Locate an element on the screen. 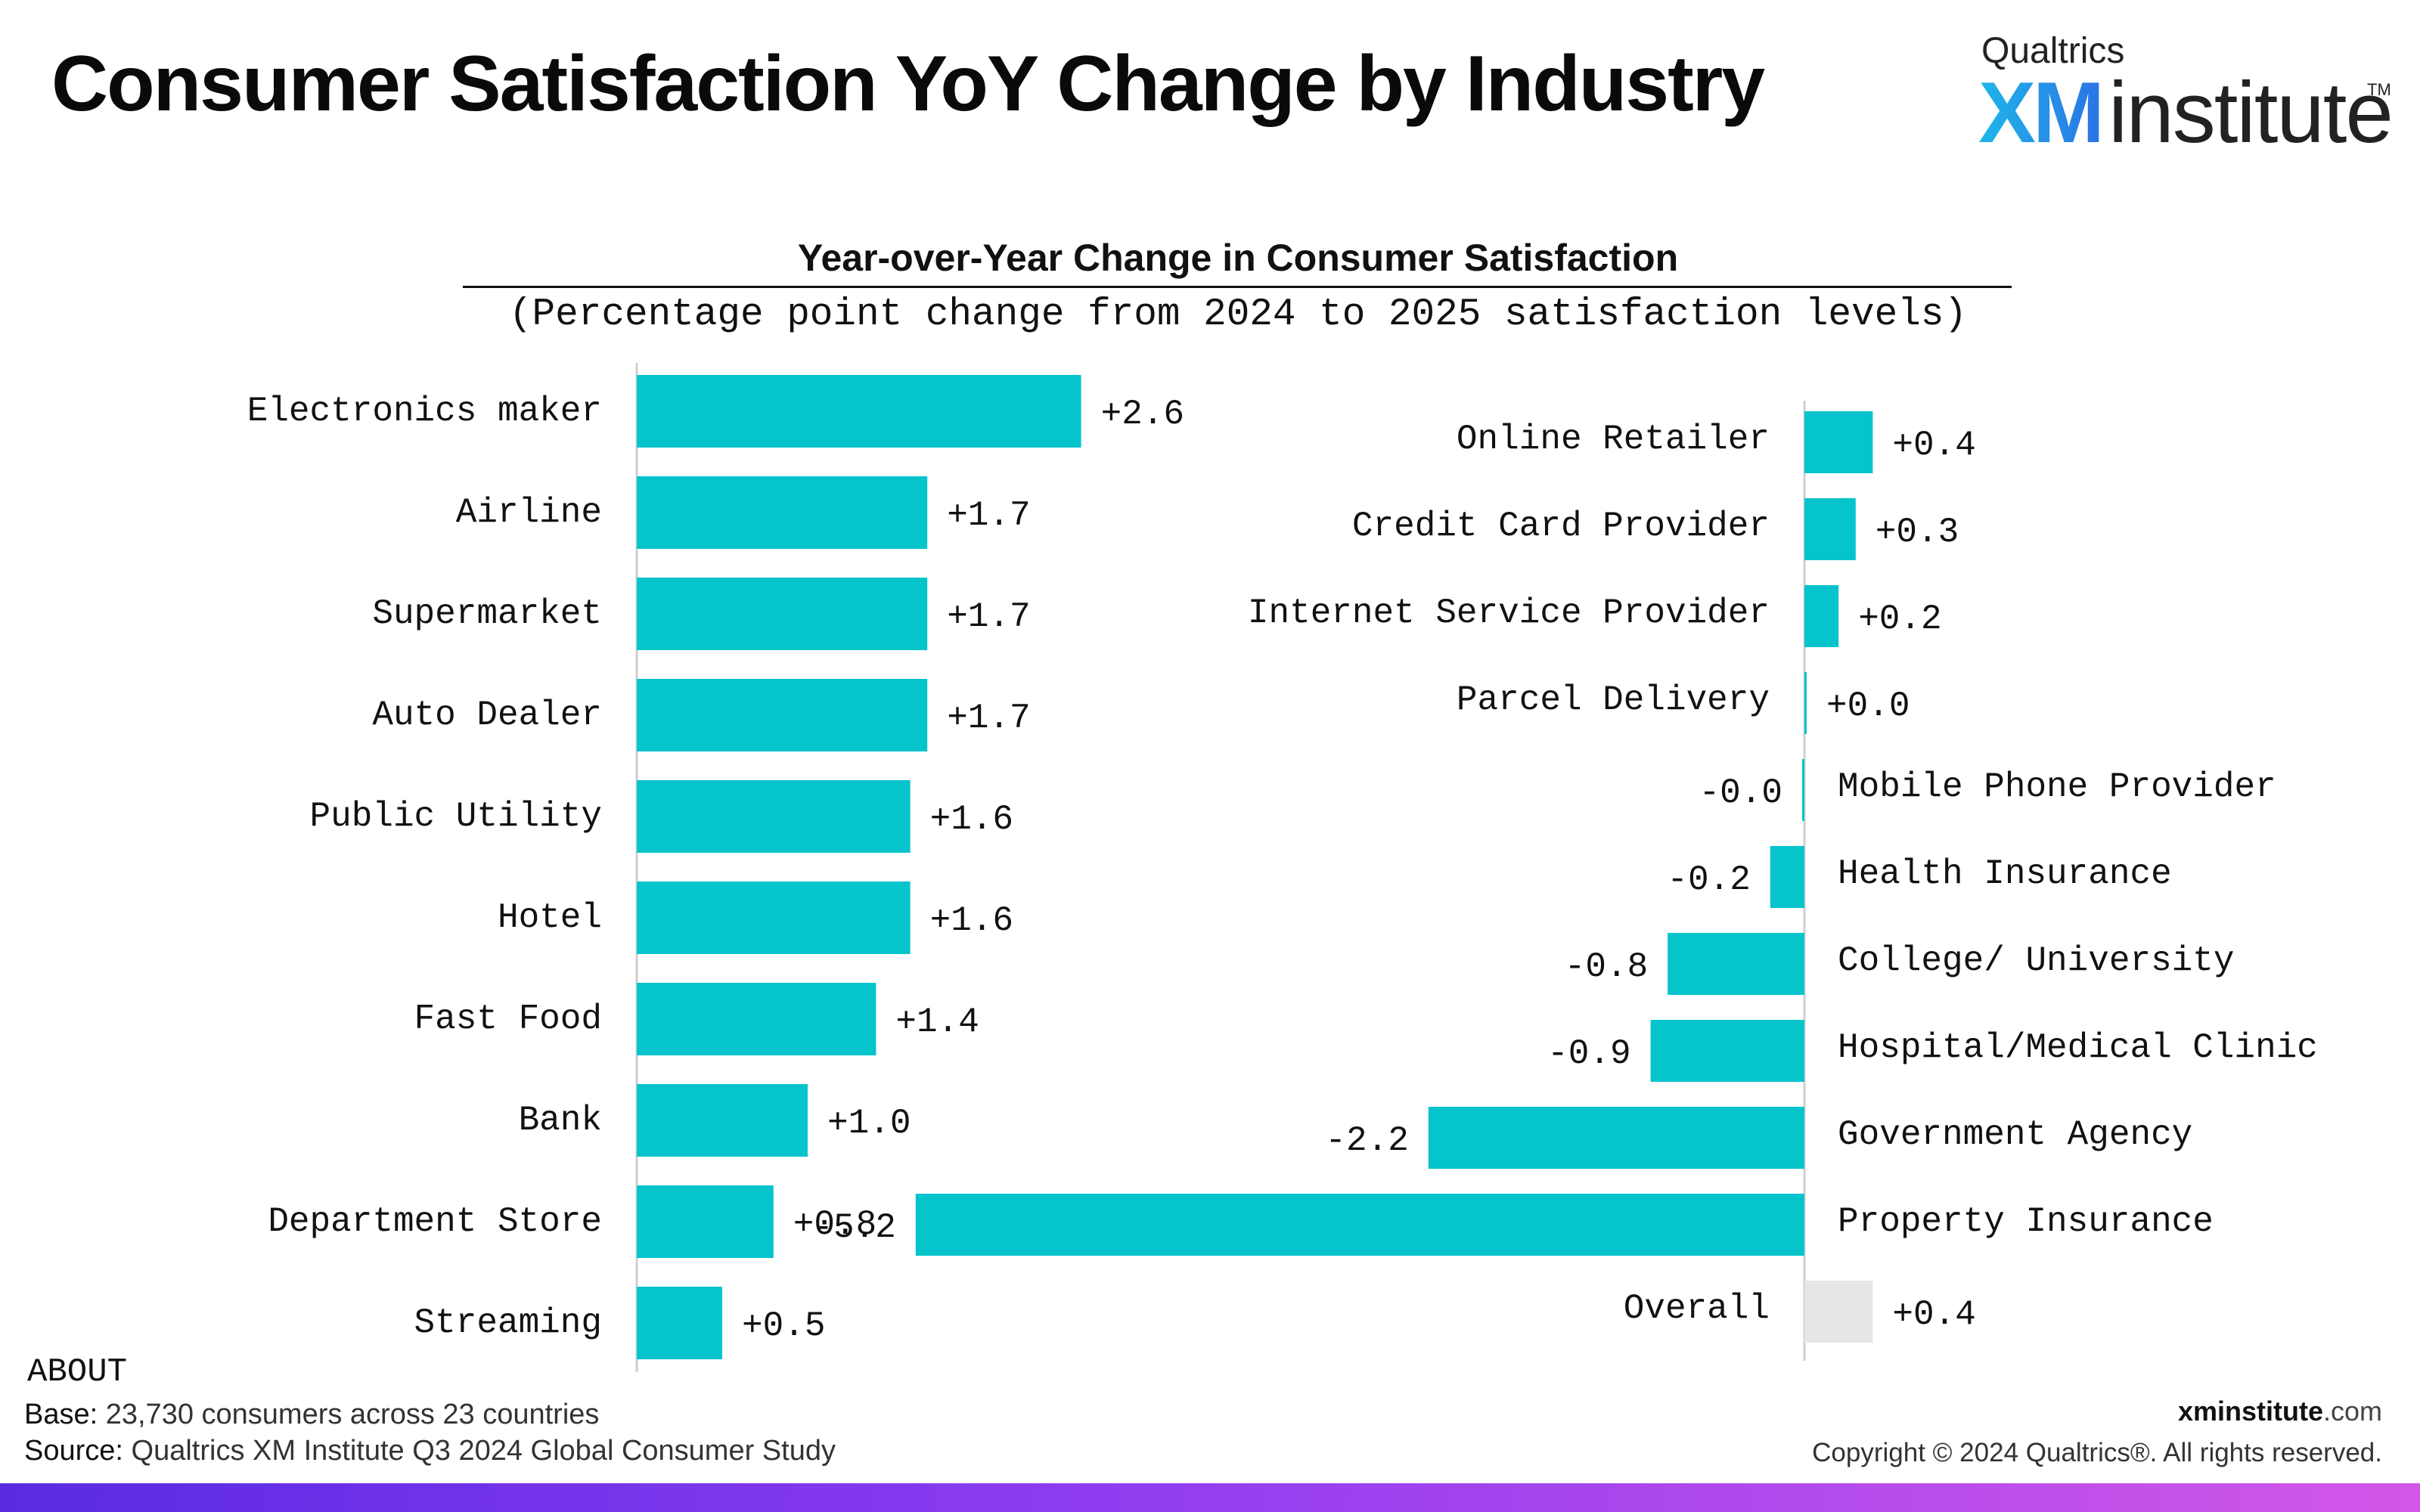  category-label-5: Hotel is located at coordinates (550, 917).